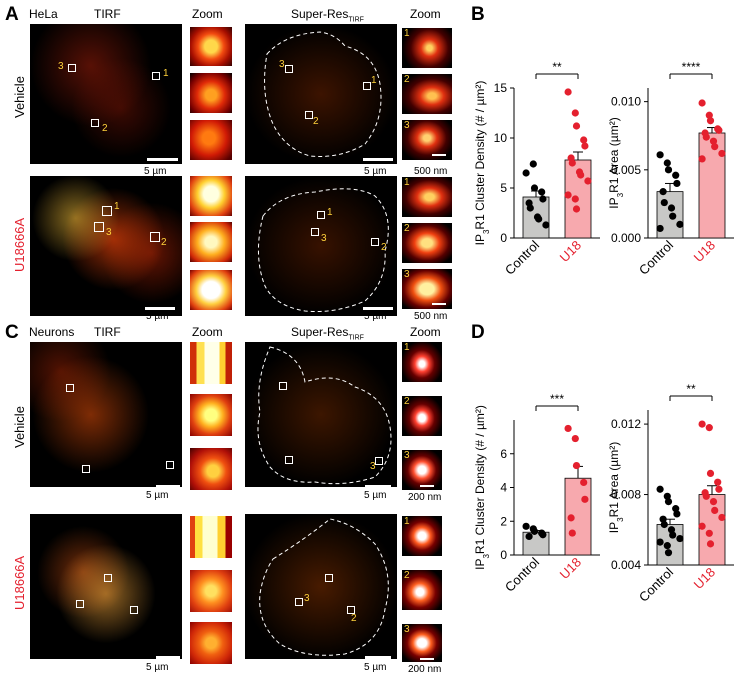  I want to click on y-axis-label: IP3R1 Cluster Density (# / µm²), so click(482, 163).